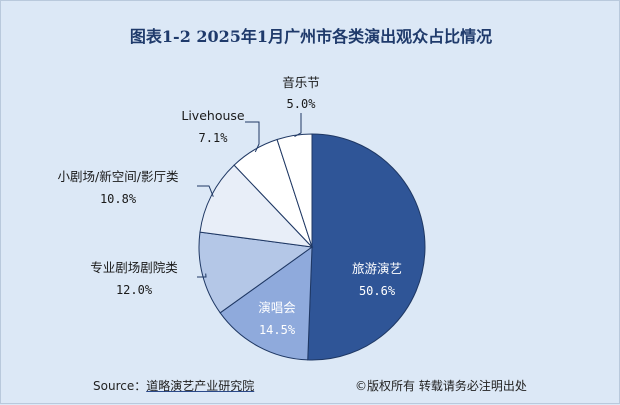 This screenshot has height=405, width=620. I want to click on slice-value-label: 50.6%, so click(377, 291).